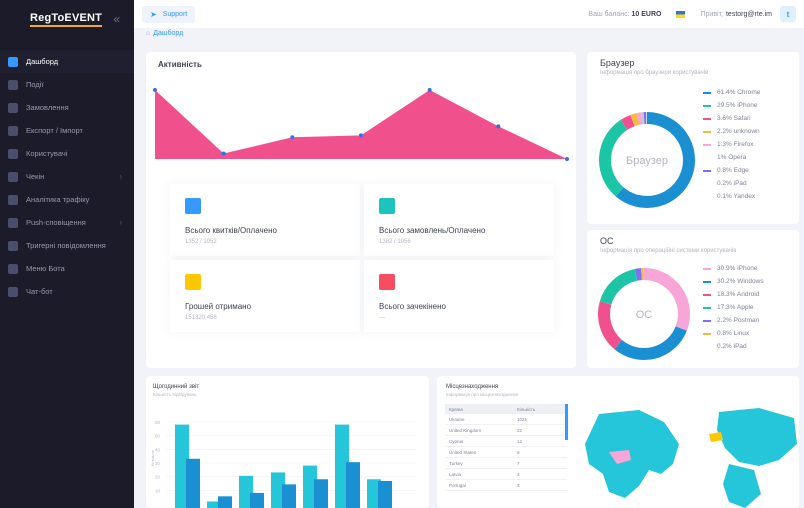 This screenshot has width=804, height=508. Describe the element at coordinates (711, 14) in the screenshot. I see `greeting: Привіт,` at that location.